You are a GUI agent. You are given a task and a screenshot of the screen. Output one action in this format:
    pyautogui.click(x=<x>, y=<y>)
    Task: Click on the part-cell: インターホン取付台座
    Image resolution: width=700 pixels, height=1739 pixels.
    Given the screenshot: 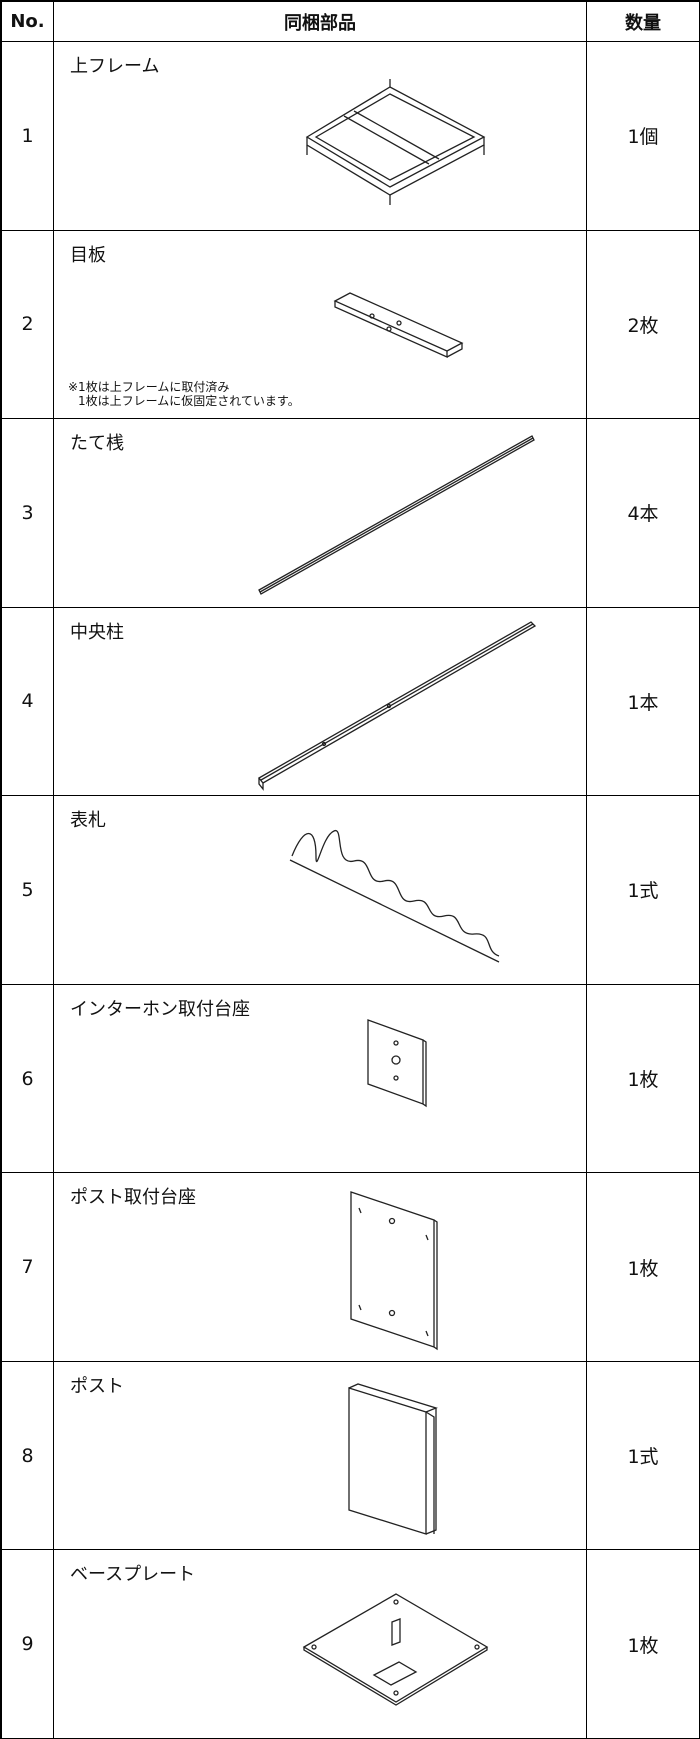 What is the action you would take?
    pyautogui.click(x=320, y=1079)
    